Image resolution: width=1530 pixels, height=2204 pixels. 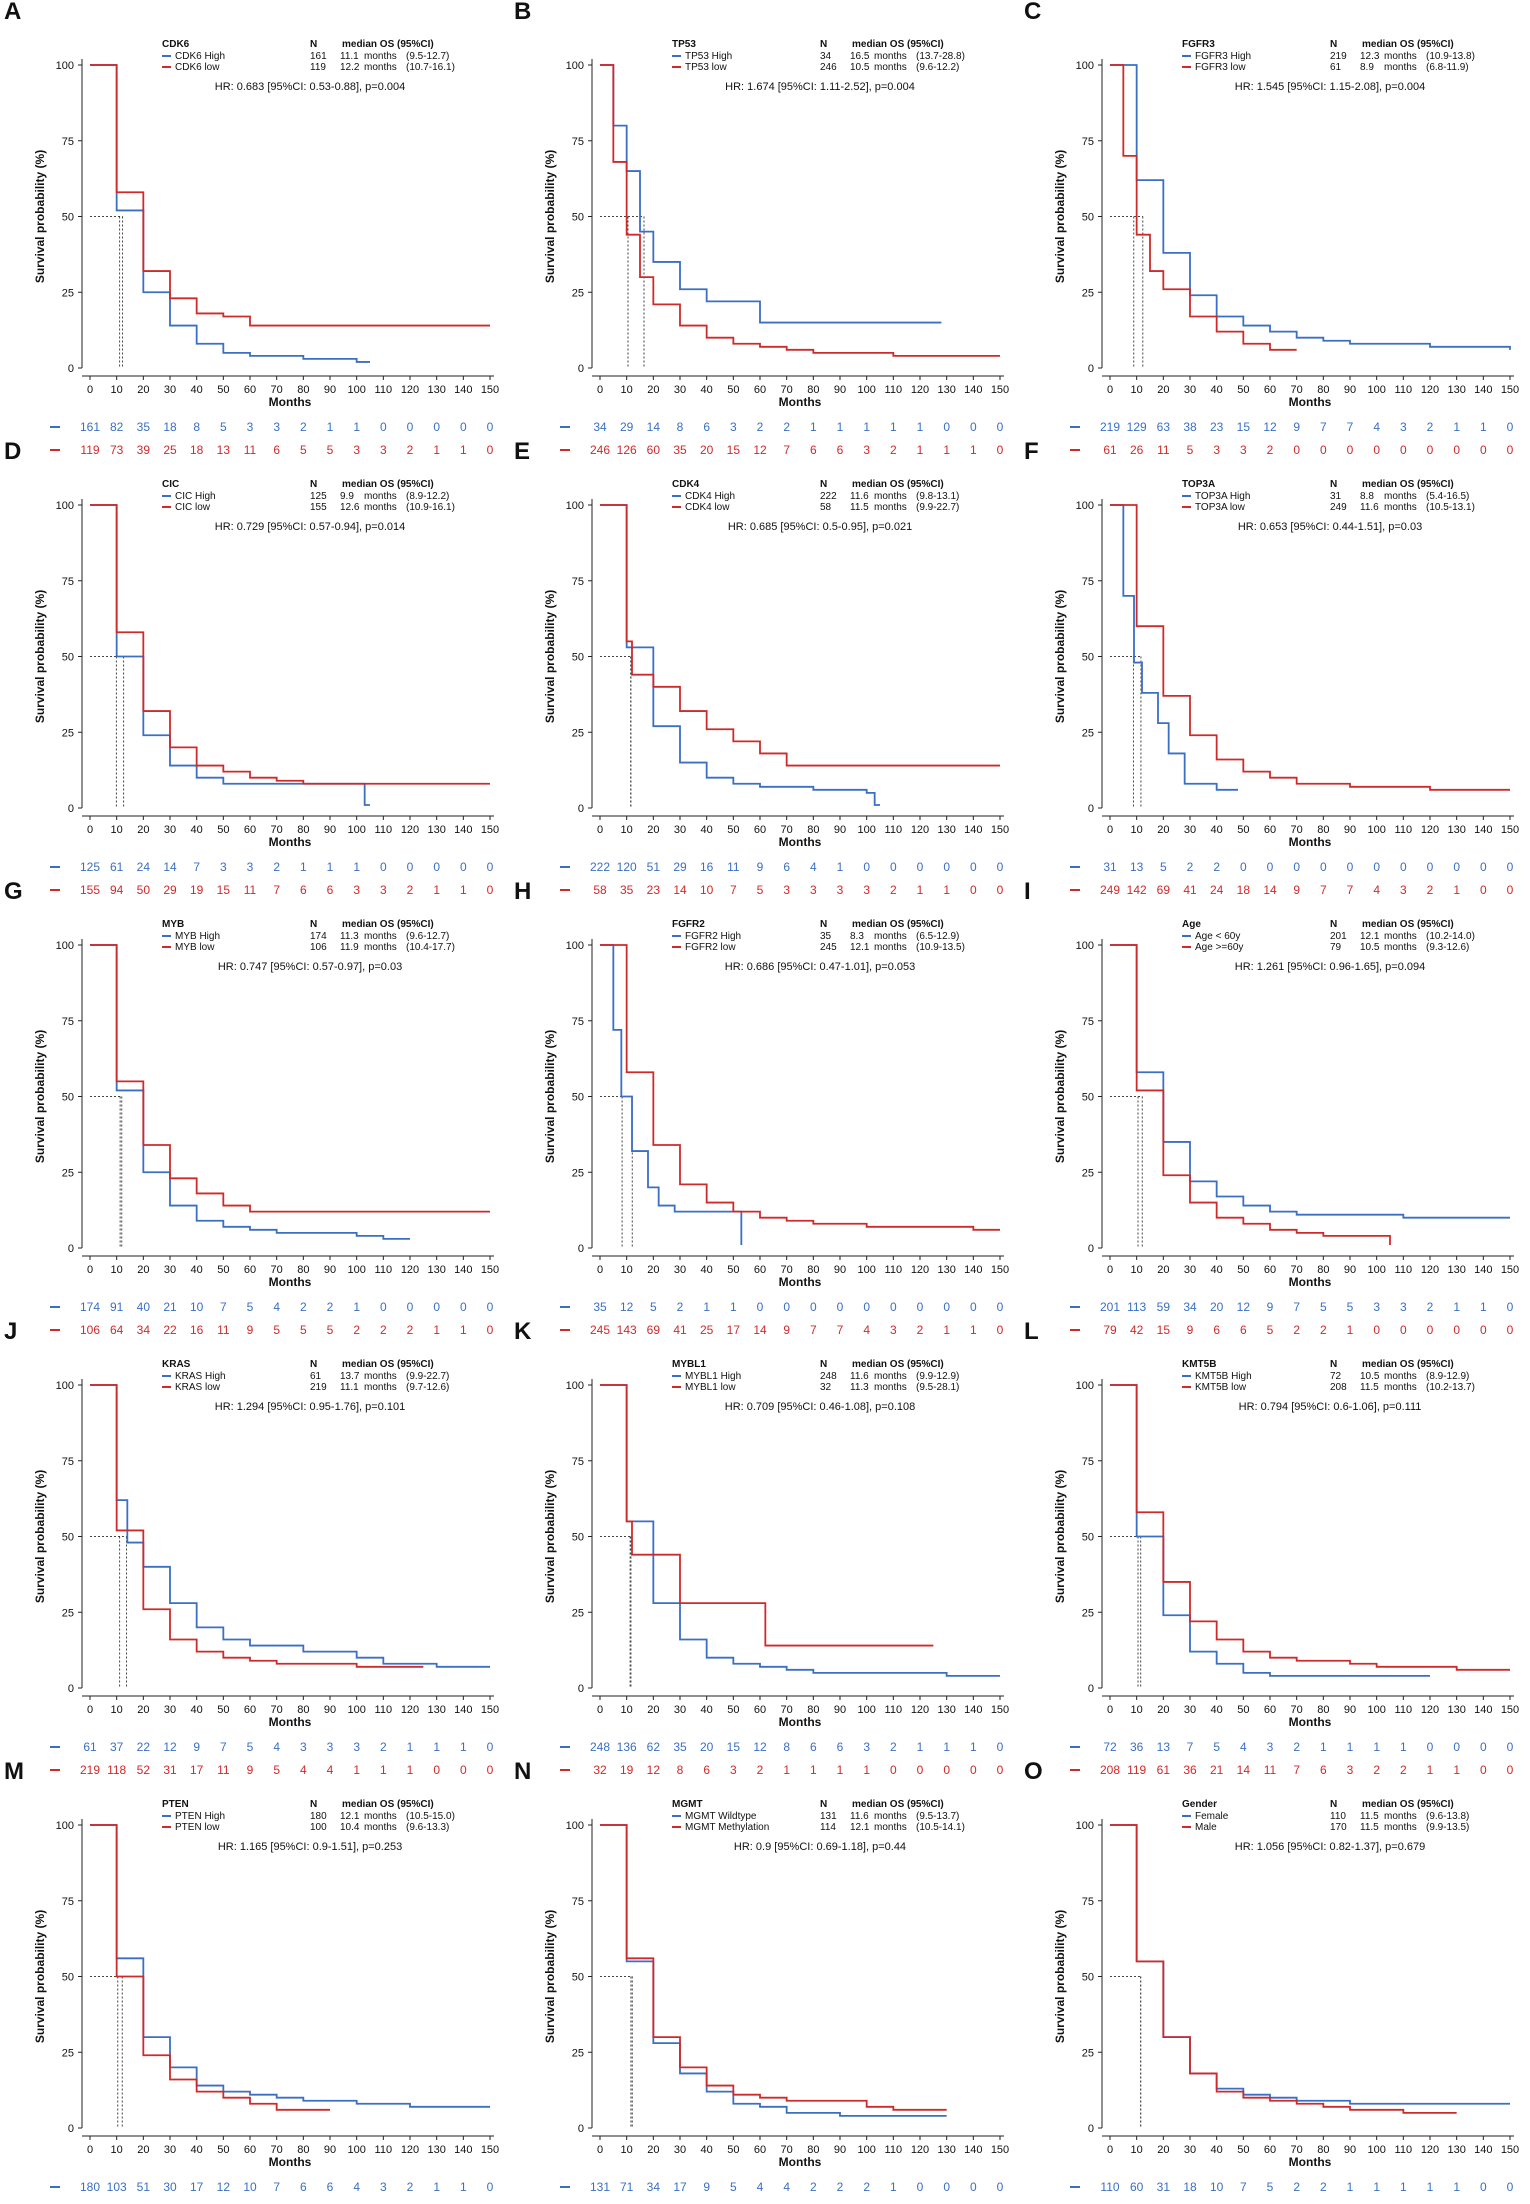 I want to click on risk-count: 12, so click(x=1244, y=1307).